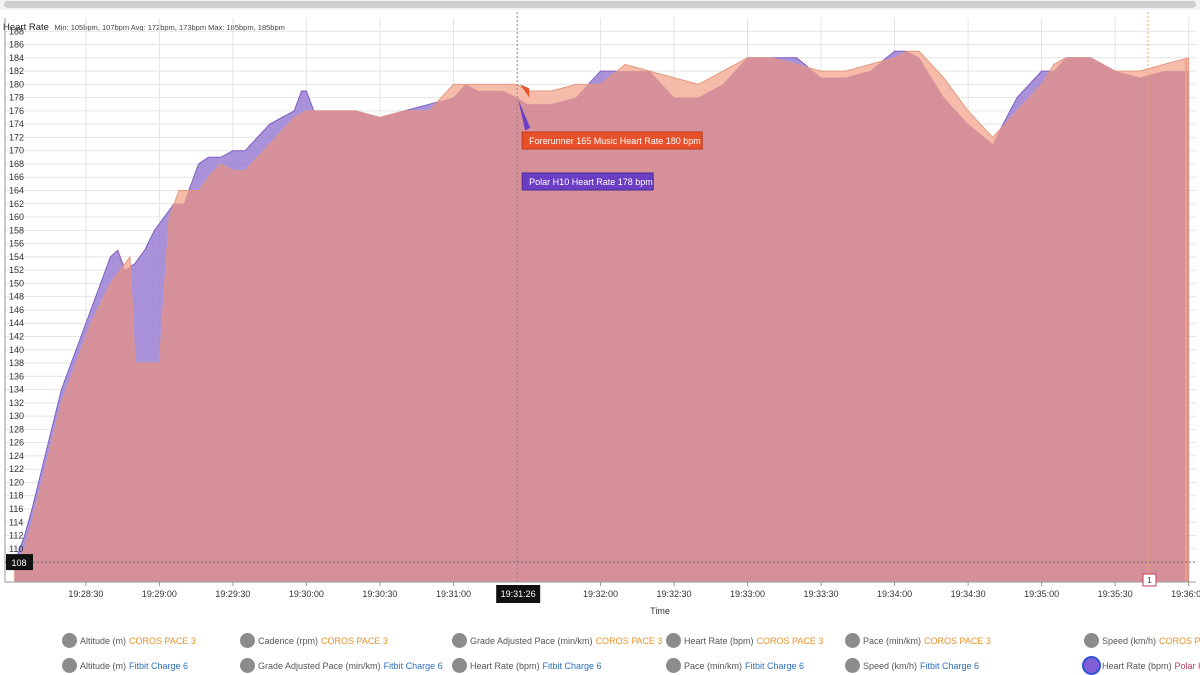  What do you see at coordinates (125, 665) in the screenshot?
I see `legend-item-altitude-m-fitbit-charge-6: Altitude (m) Fitbit Charge 6` at bounding box center [125, 665].